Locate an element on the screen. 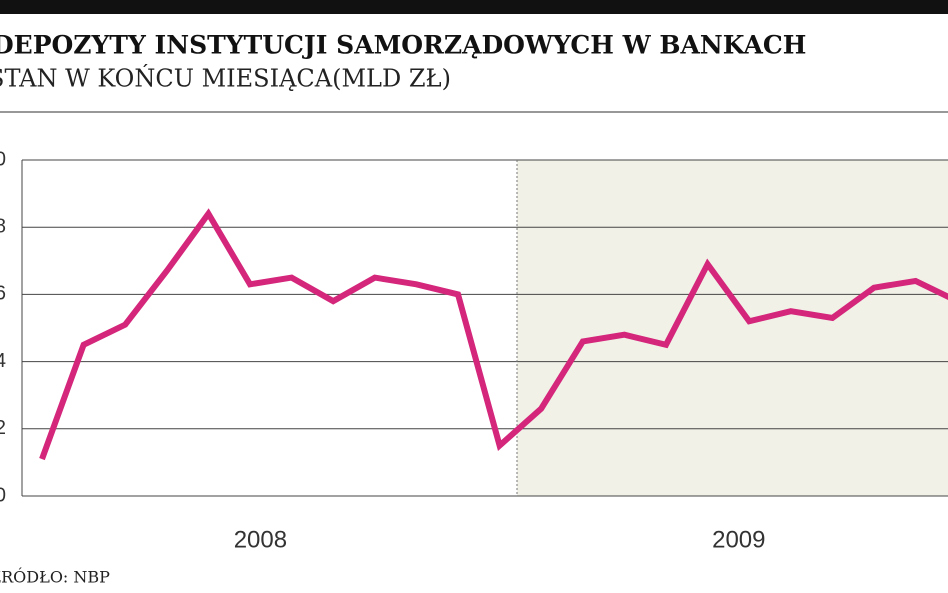 The height and width of the screenshot is (593, 948). top-bar is located at coordinates (474, 7).